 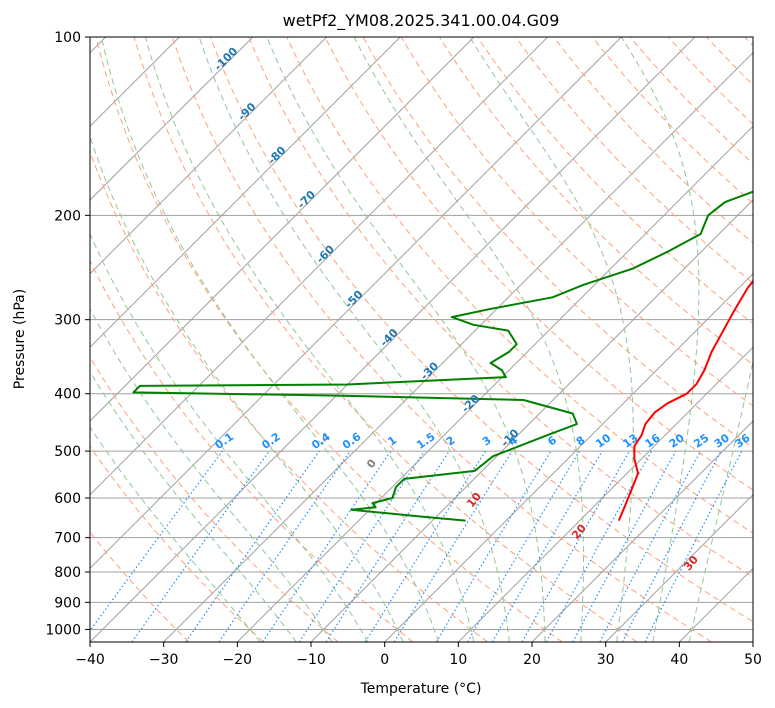 I want to click on y-tick-label: 300, so click(x=67, y=321).